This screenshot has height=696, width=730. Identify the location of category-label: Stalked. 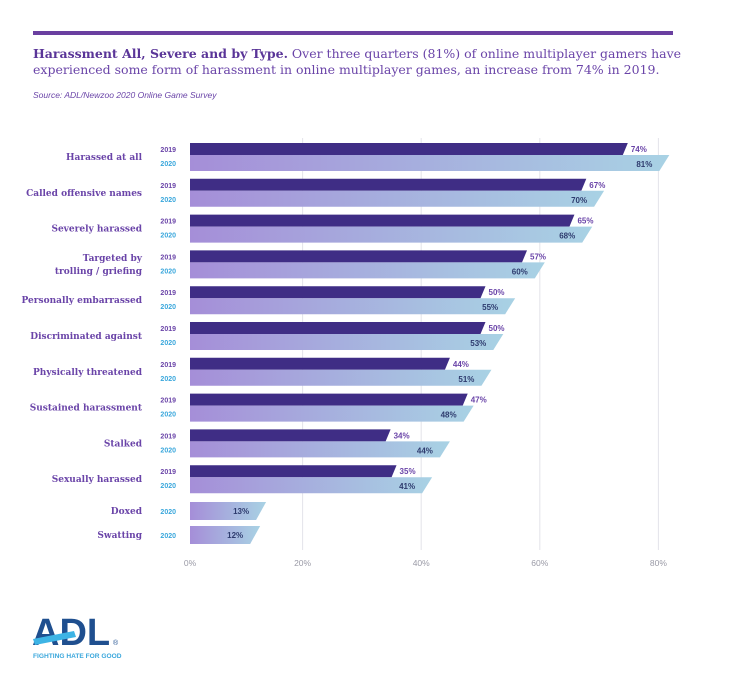
(123, 444).